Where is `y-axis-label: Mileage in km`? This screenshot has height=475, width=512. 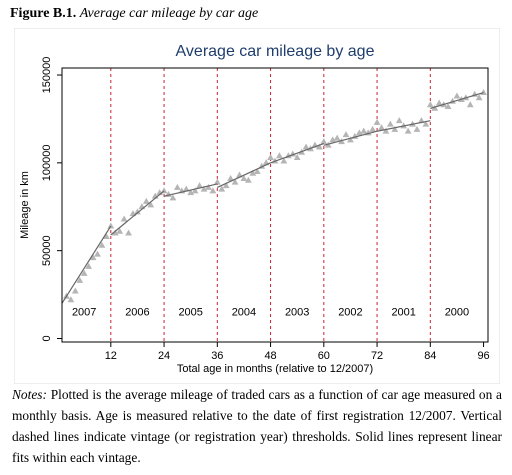
y-axis-label: Mileage in km is located at coordinates (25, 205).